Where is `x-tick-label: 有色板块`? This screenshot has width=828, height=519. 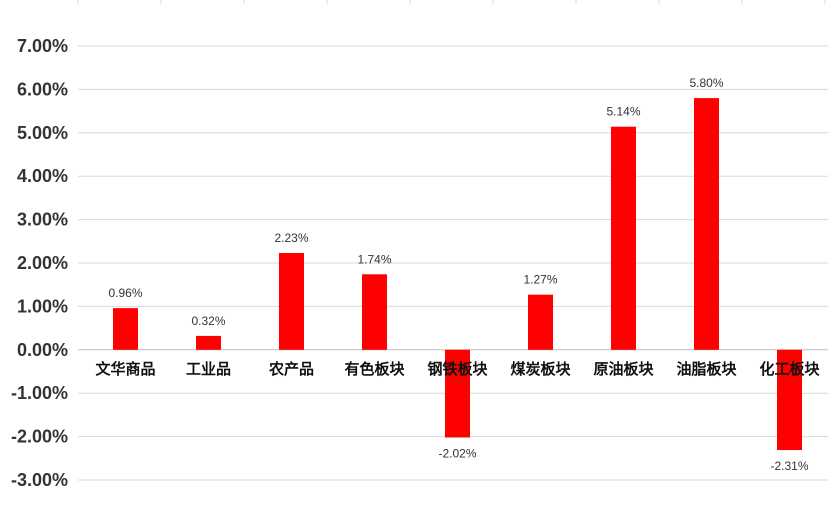 x-tick-label: 有色板块 is located at coordinates (374, 369).